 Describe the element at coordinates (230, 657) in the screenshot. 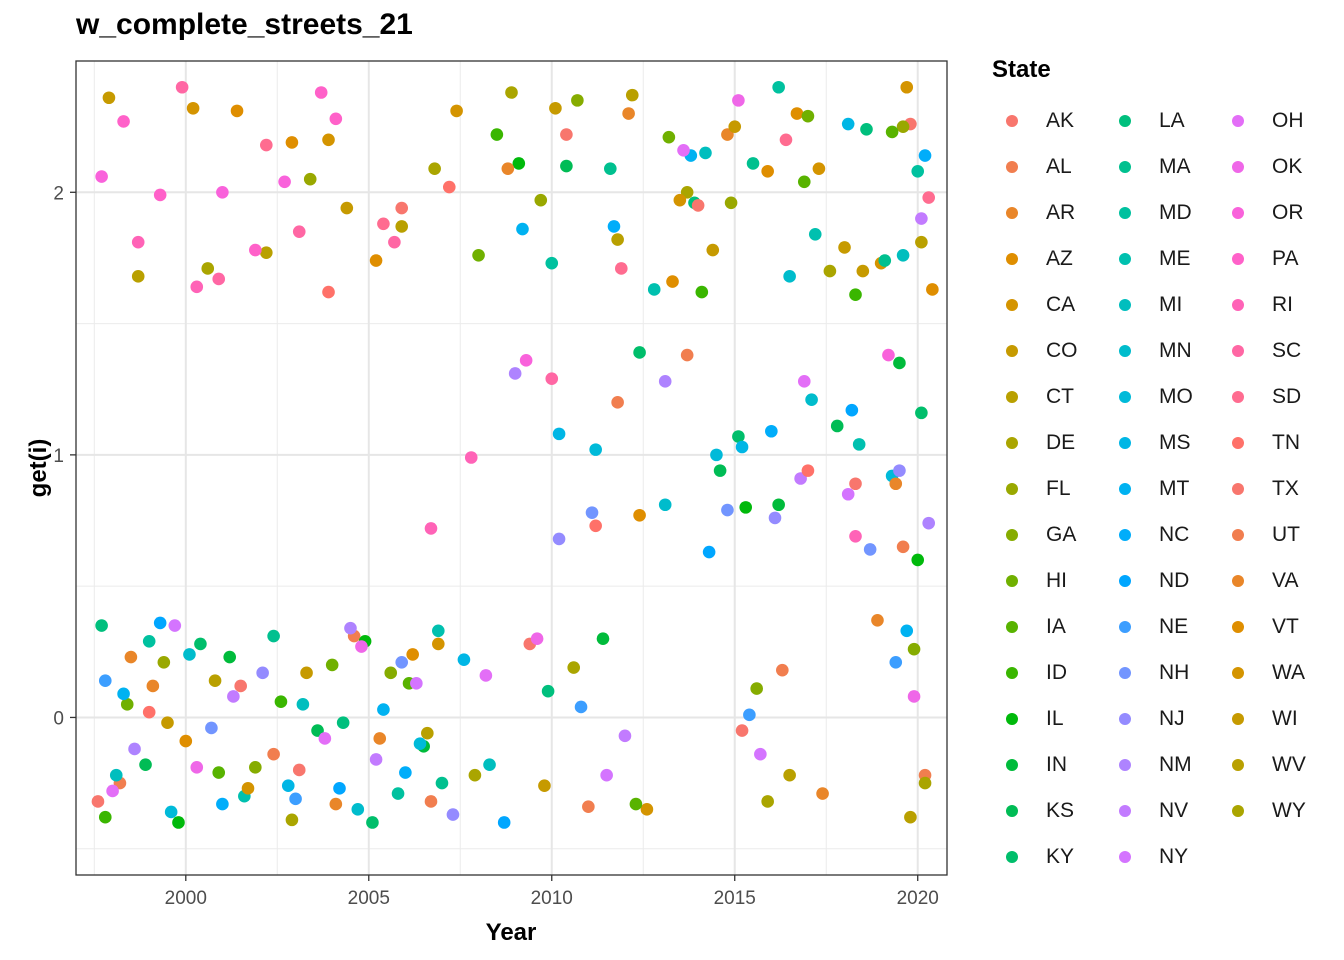

I see `point-in` at that location.